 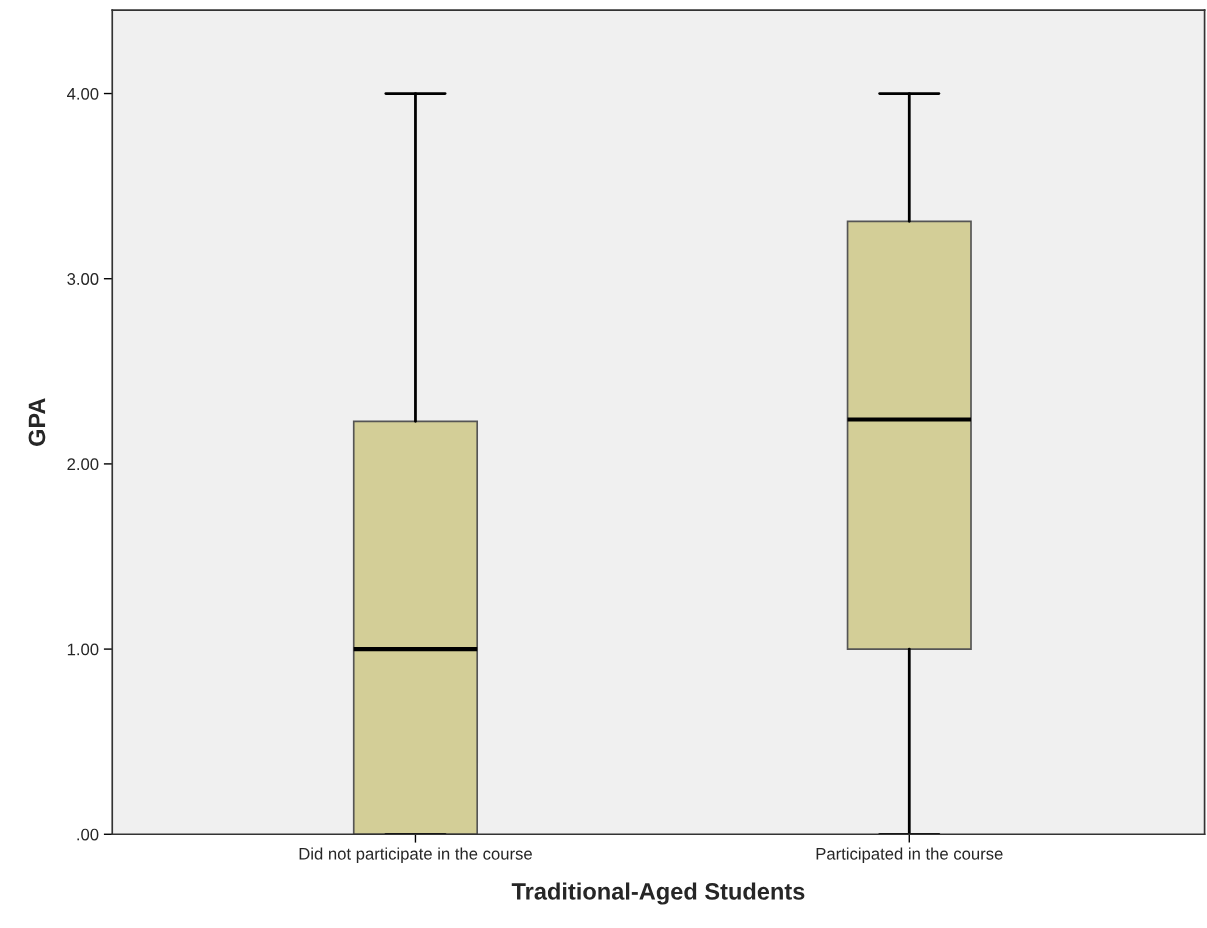 What do you see at coordinates (909, 855) in the screenshot?
I see `x-tick-label: Participated in the course` at bounding box center [909, 855].